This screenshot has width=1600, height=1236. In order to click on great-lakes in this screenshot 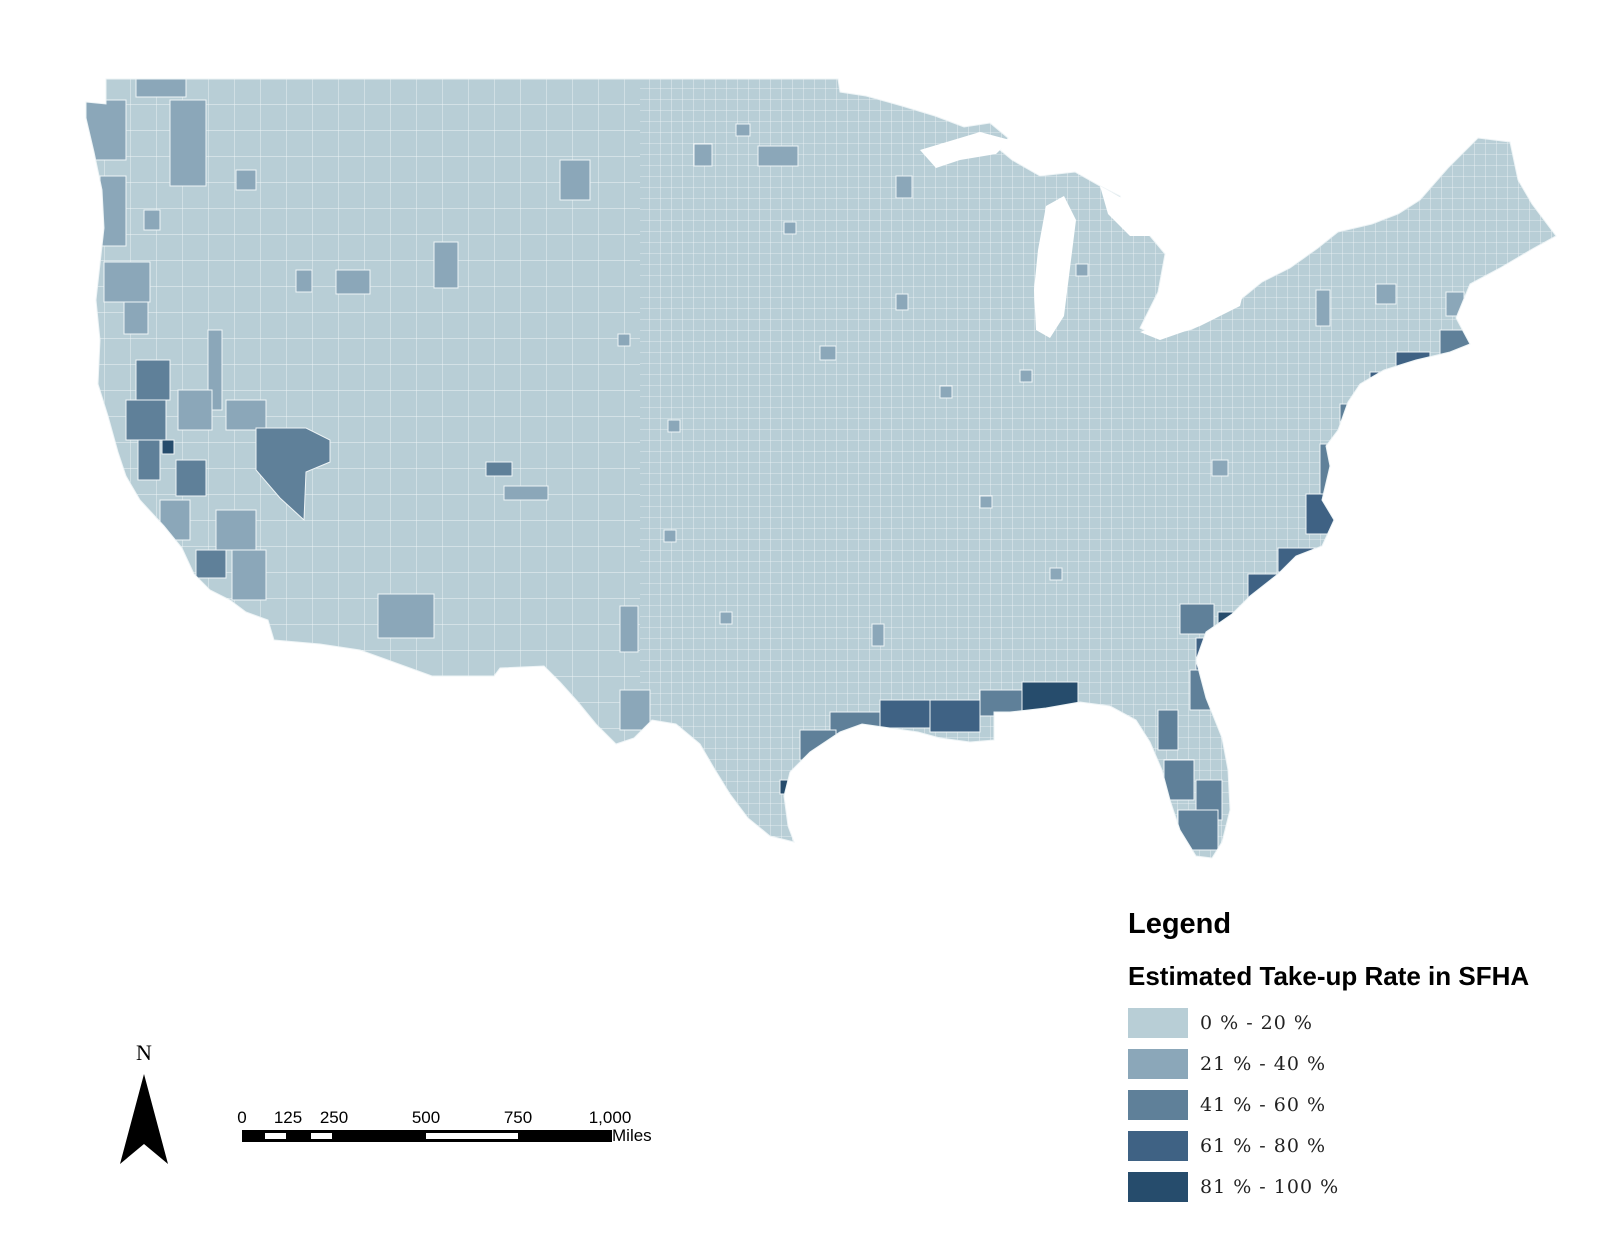, I will do `click(1082, 236)`.